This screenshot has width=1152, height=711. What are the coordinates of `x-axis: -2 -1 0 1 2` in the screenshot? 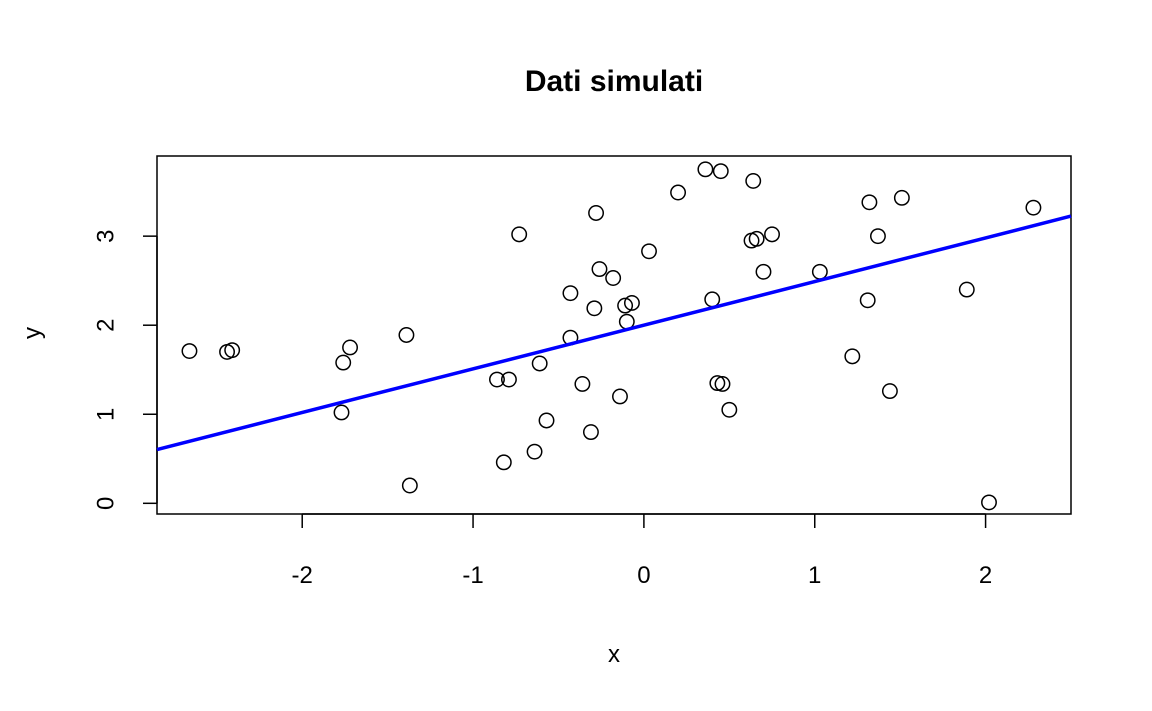 It's located at (642, 551).